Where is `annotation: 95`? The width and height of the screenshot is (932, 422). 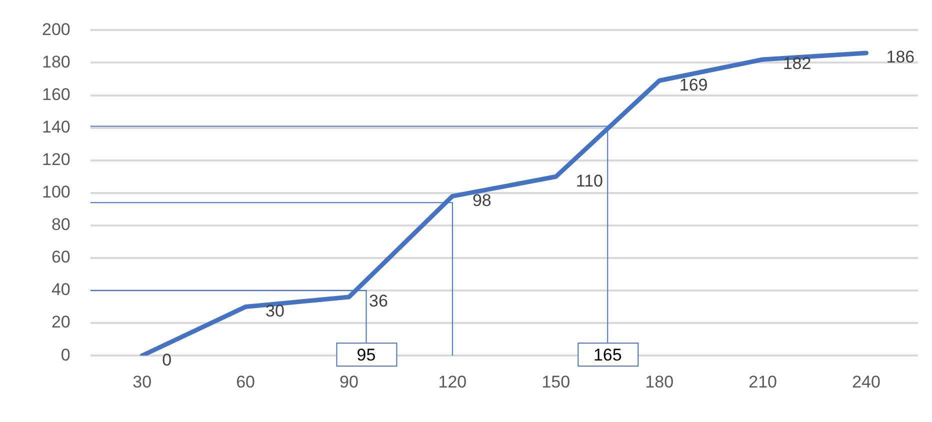 annotation: 95 is located at coordinates (366, 354).